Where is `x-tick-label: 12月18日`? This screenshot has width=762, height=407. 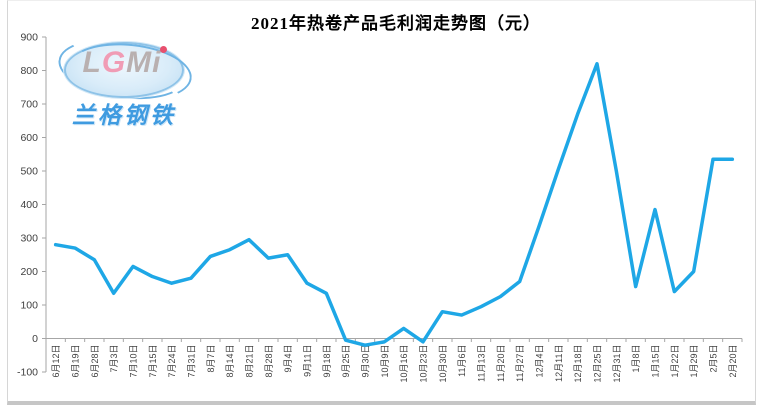
x-tick-label: 12月18日 is located at coordinates (578, 364).